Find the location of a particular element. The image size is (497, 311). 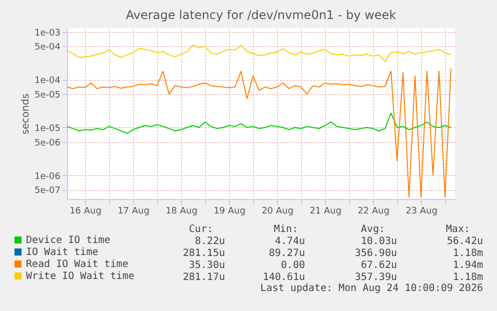

text: 35.30u 0.00 67.62u 1.94m is located at coordinates (335, 265).